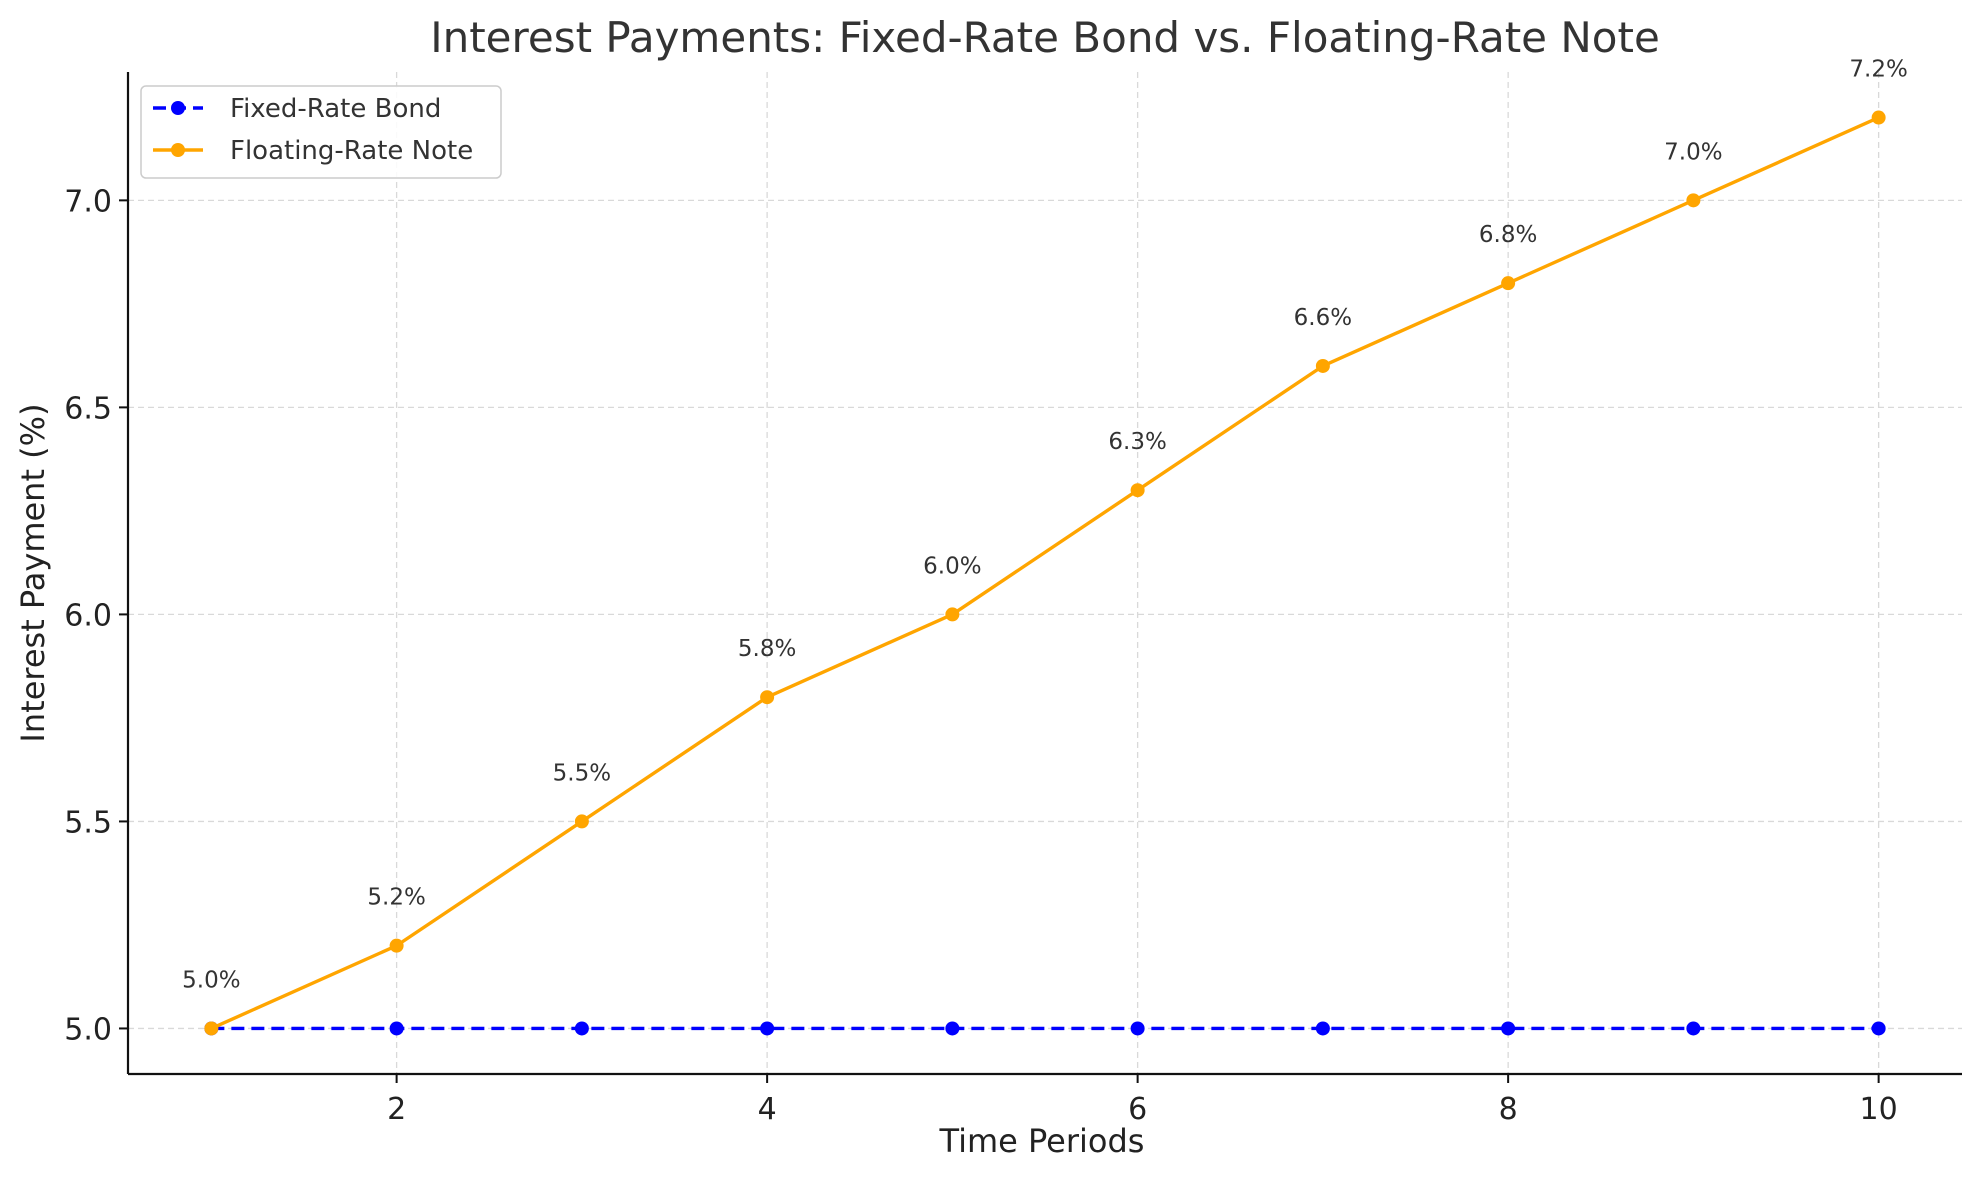 The image size is (1979, 1180). I want to click on x-axis-label: Time Periods, so click(1042, 1141).